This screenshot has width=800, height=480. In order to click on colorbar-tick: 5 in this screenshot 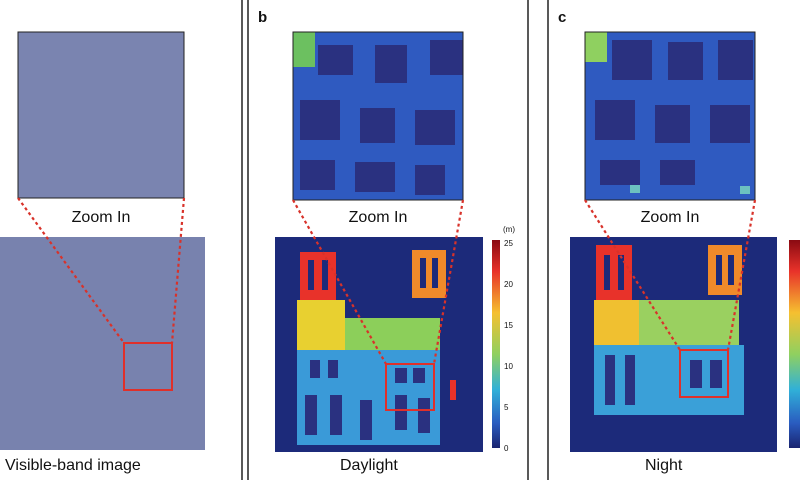, I will do `click(506, 407)`.